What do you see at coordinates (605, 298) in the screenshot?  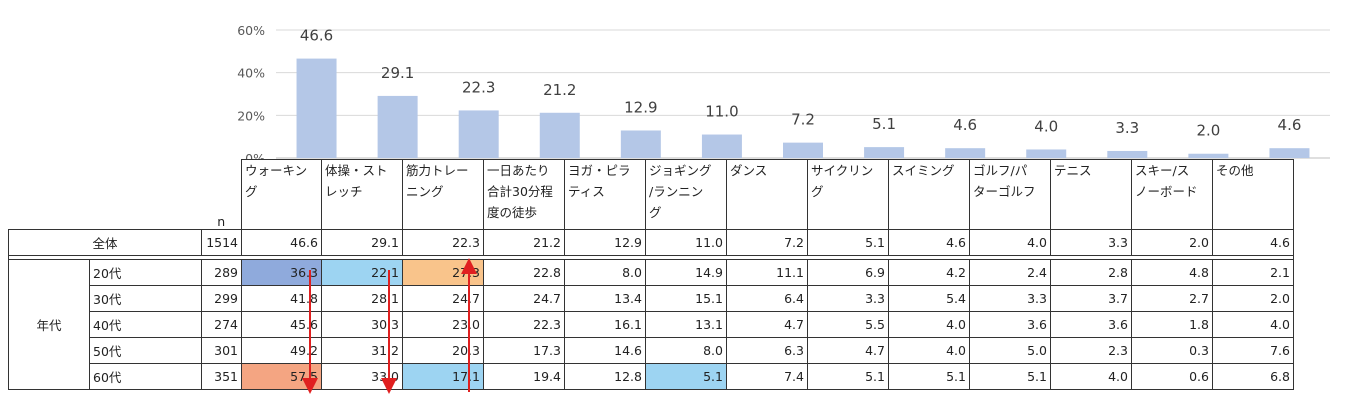 I see `value-cell: 13.4` at bounding box center [605, 298].